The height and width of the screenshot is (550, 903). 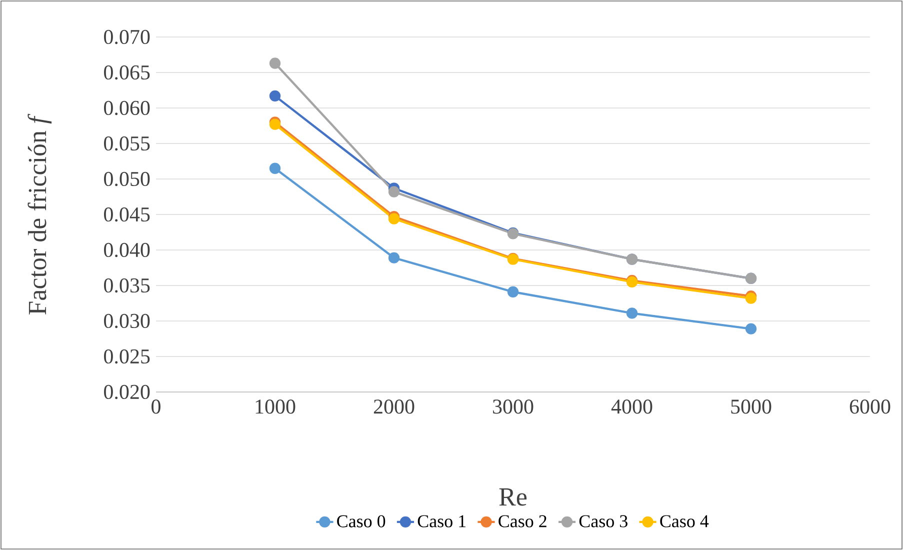 What do you see at coordinates (127, 143) in the screenshot?
I see `y-tick-label: 0.055` at bounding box center [127, 143].